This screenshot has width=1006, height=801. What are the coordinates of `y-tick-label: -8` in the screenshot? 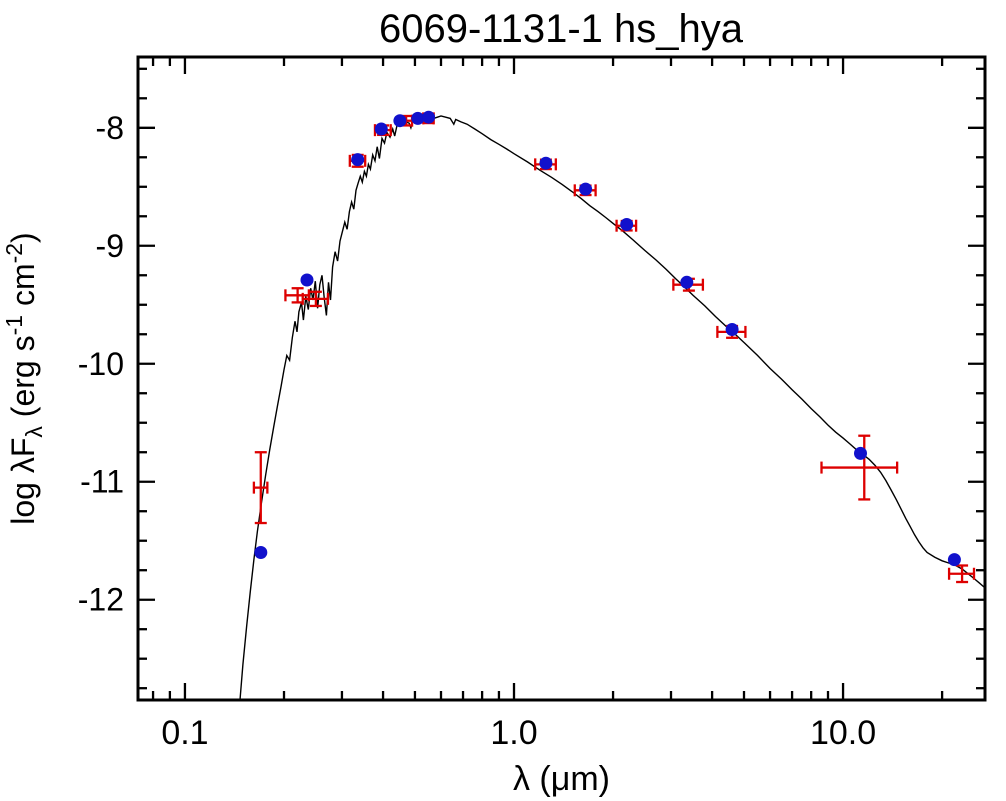 It's located at (110, 128).